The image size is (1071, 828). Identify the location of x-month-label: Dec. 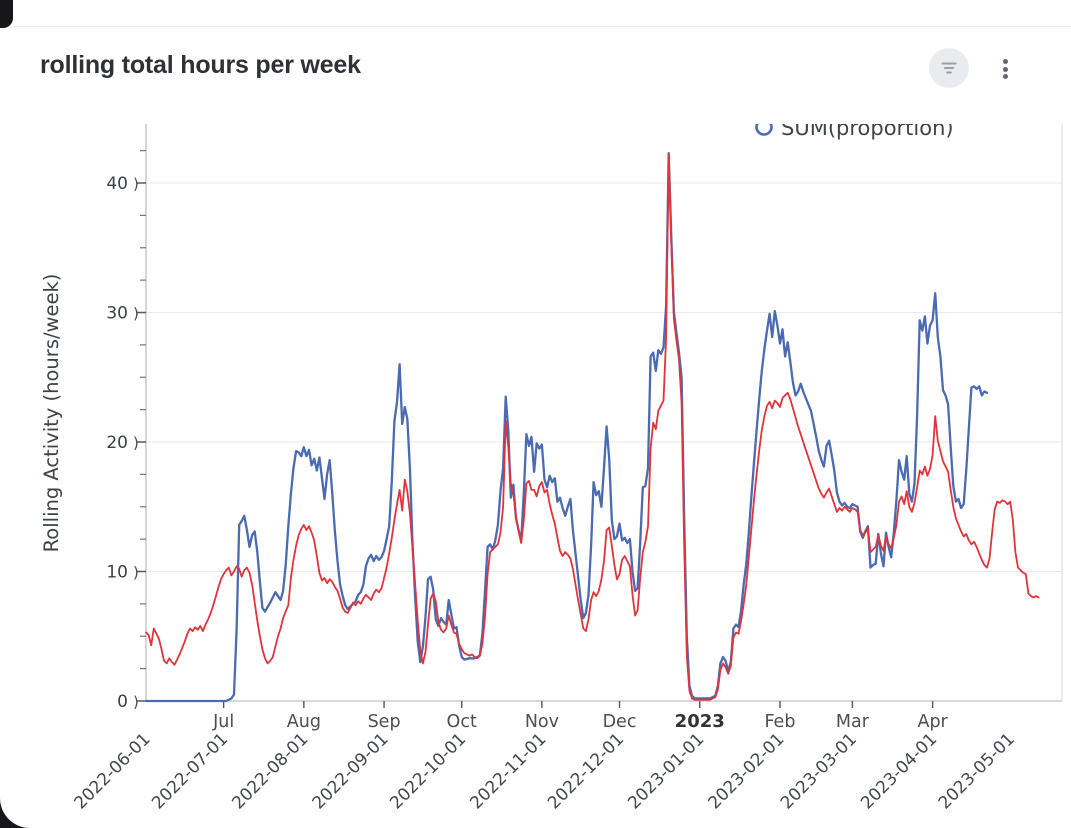
(620, 722).